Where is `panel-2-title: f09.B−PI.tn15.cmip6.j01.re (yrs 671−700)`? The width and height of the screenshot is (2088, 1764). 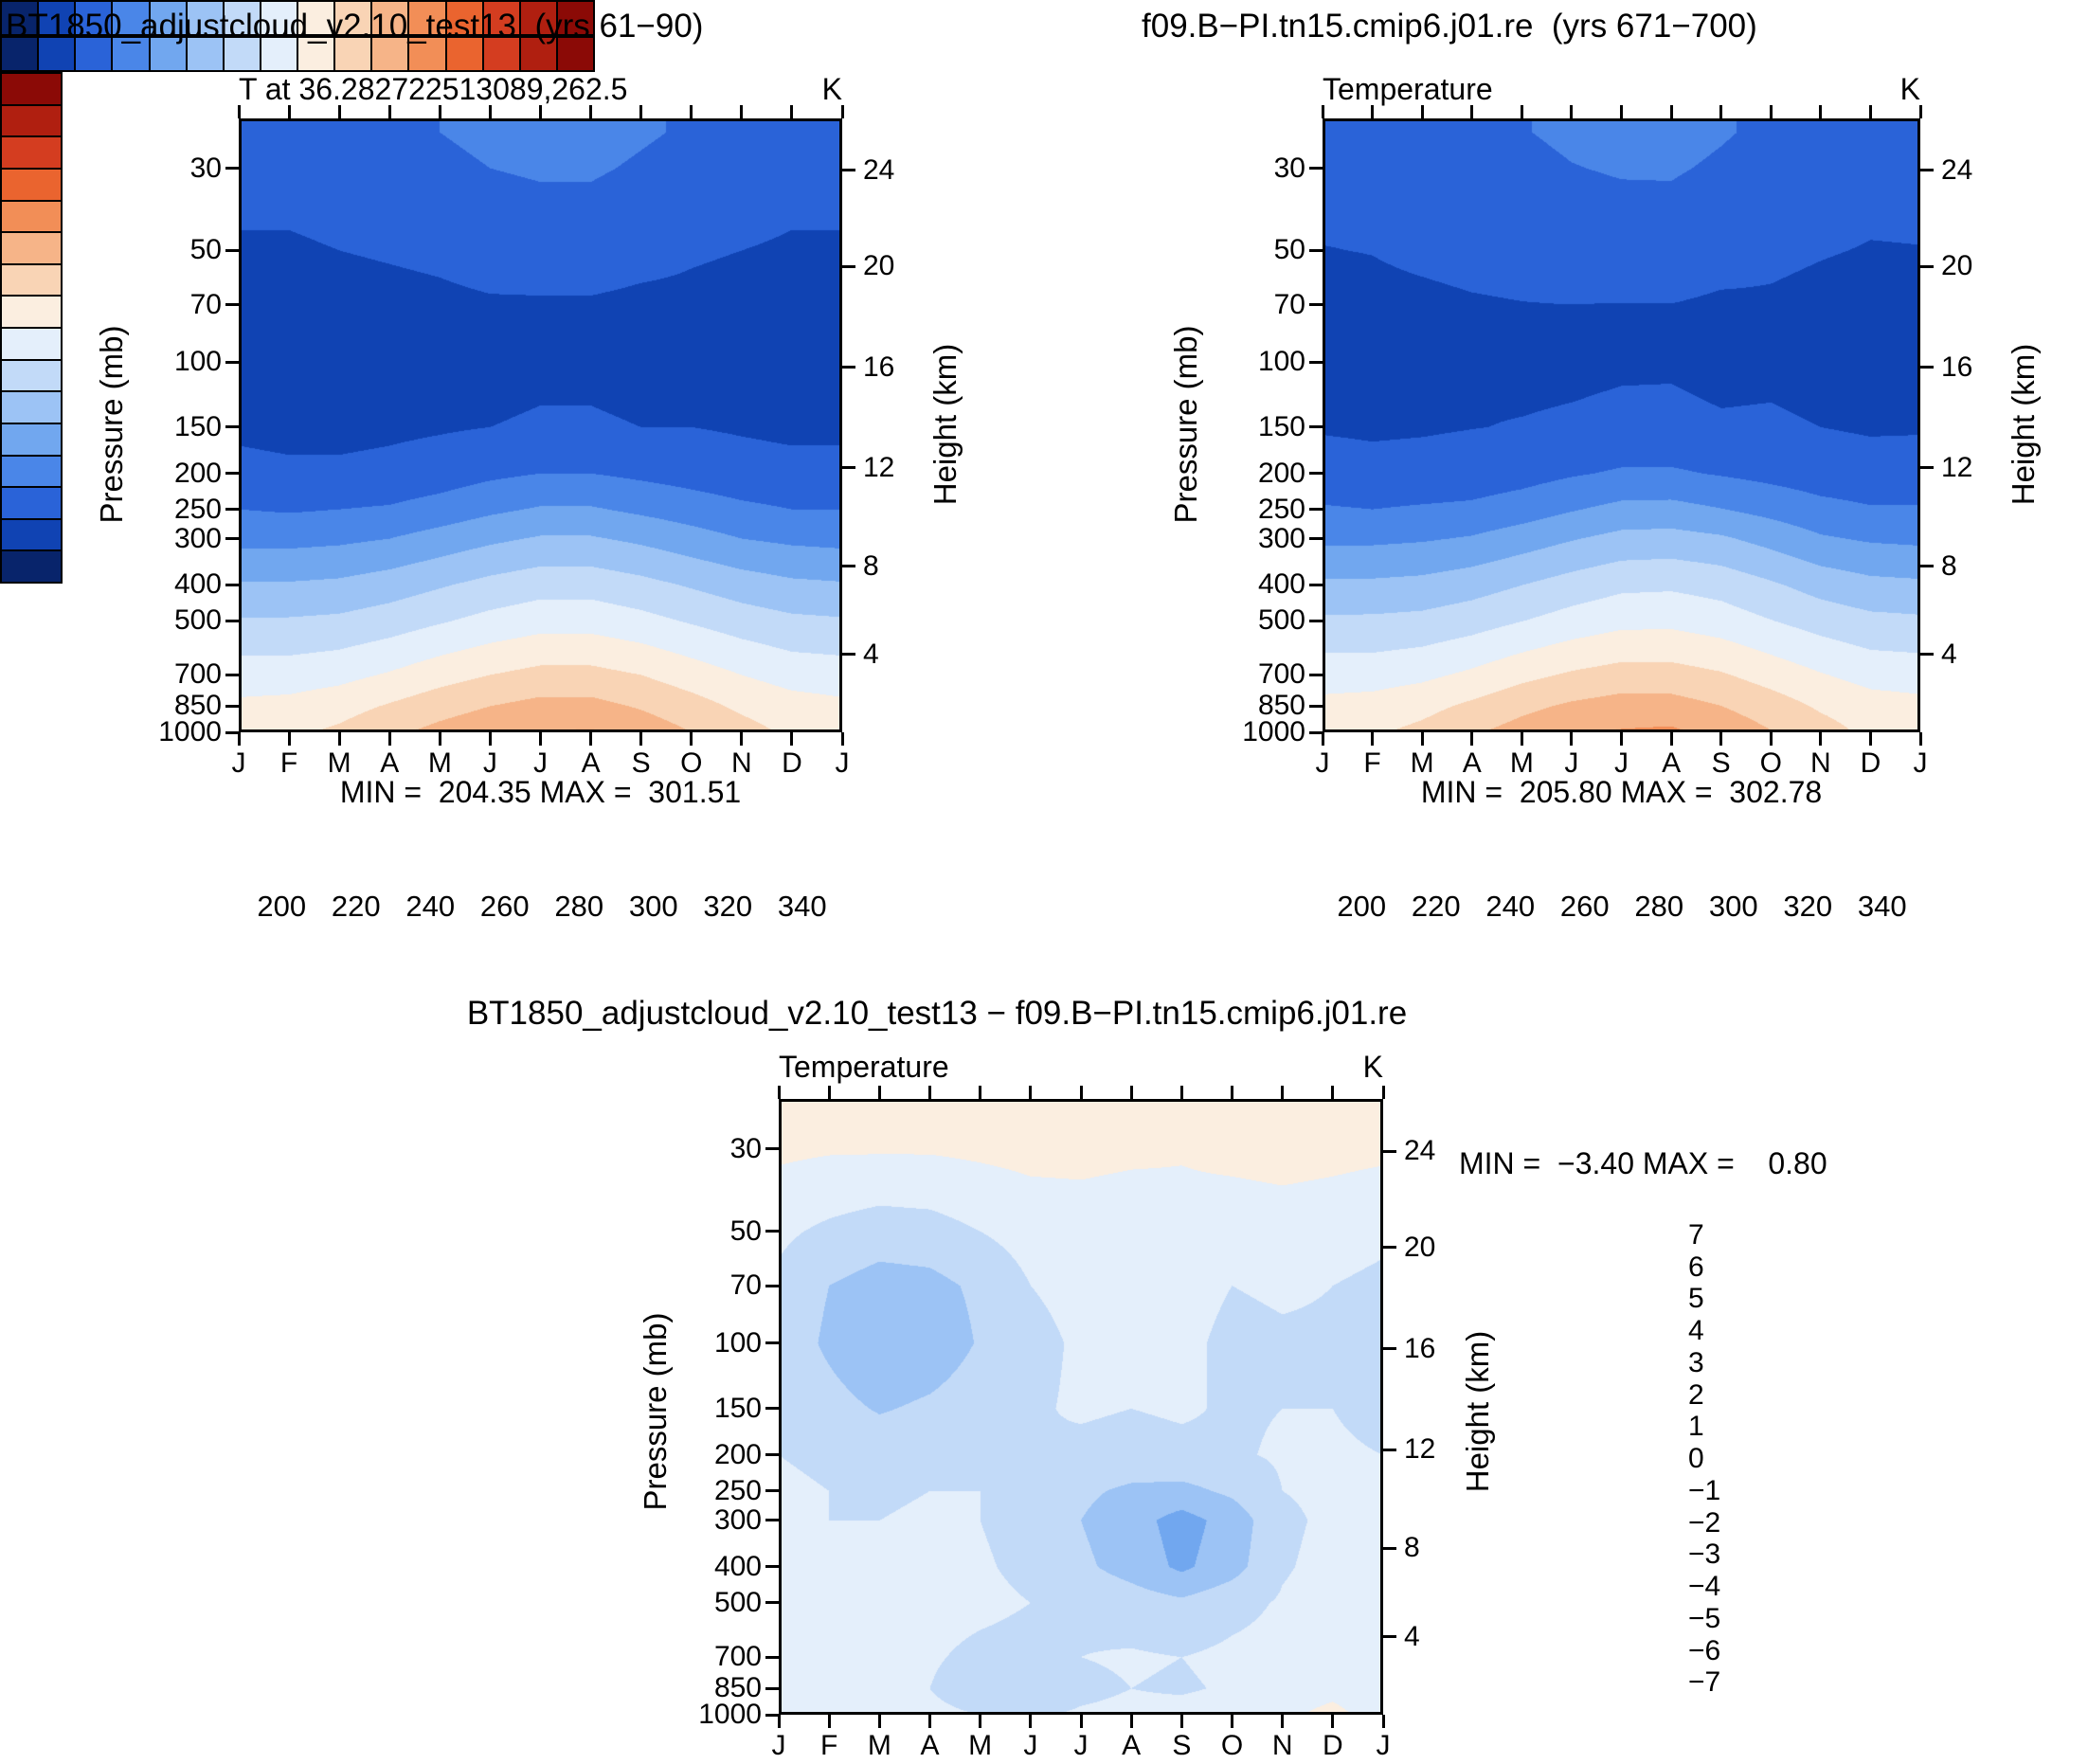
panel-2-title: f09.B−PI.tn15.cmip6.j01.re (yrs 671−700) is located at coordinates (1449, 26).